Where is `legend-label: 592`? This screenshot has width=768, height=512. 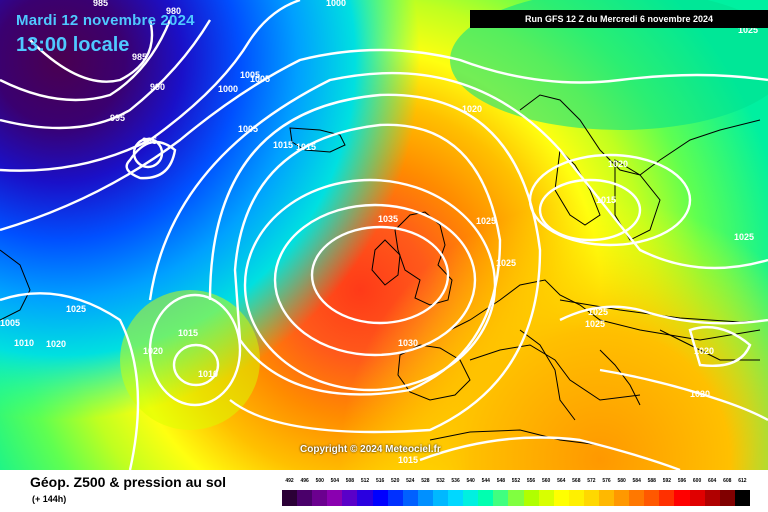
legend-label: 592 is located at coordinates (667, 481).